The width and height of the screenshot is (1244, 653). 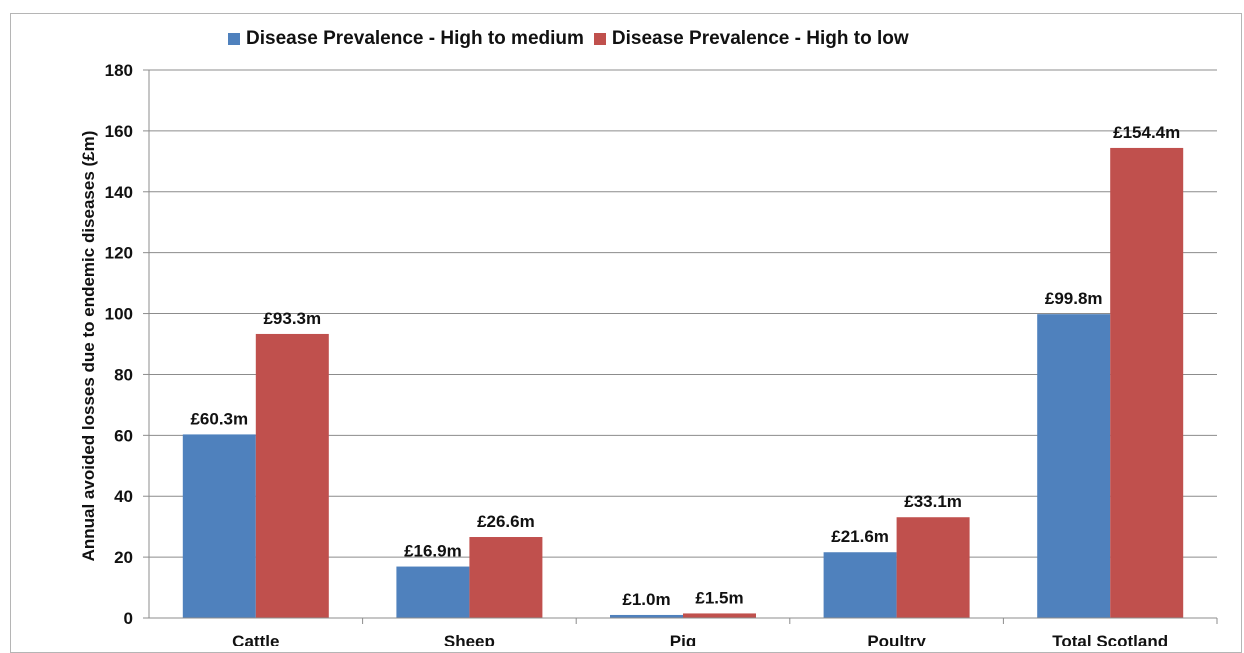 What do you see at coordinates (760, 38) in the screenshot?
I see `legend-label-high-to-low: Disease Prevalence - High to low` at bounding box center [760, 38].